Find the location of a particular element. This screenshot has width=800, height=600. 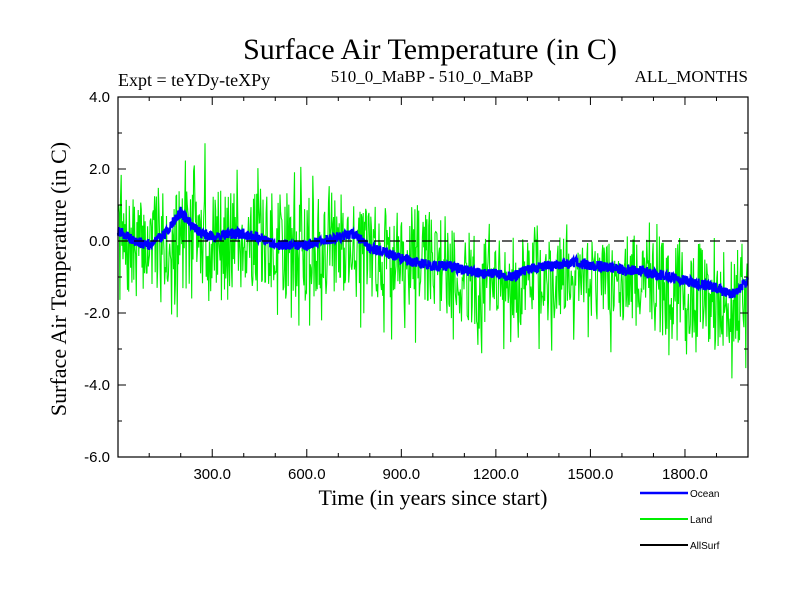

y-tick-label: 2.0 is located at coordinates (99, 169).